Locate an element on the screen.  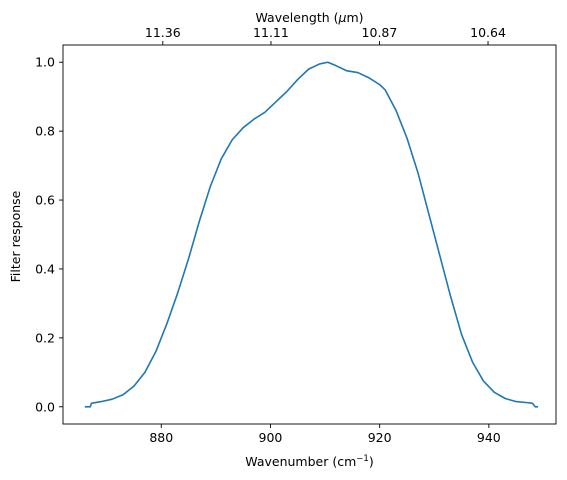
y-tick-label: 0.0 is located at coordinates (45, 406).